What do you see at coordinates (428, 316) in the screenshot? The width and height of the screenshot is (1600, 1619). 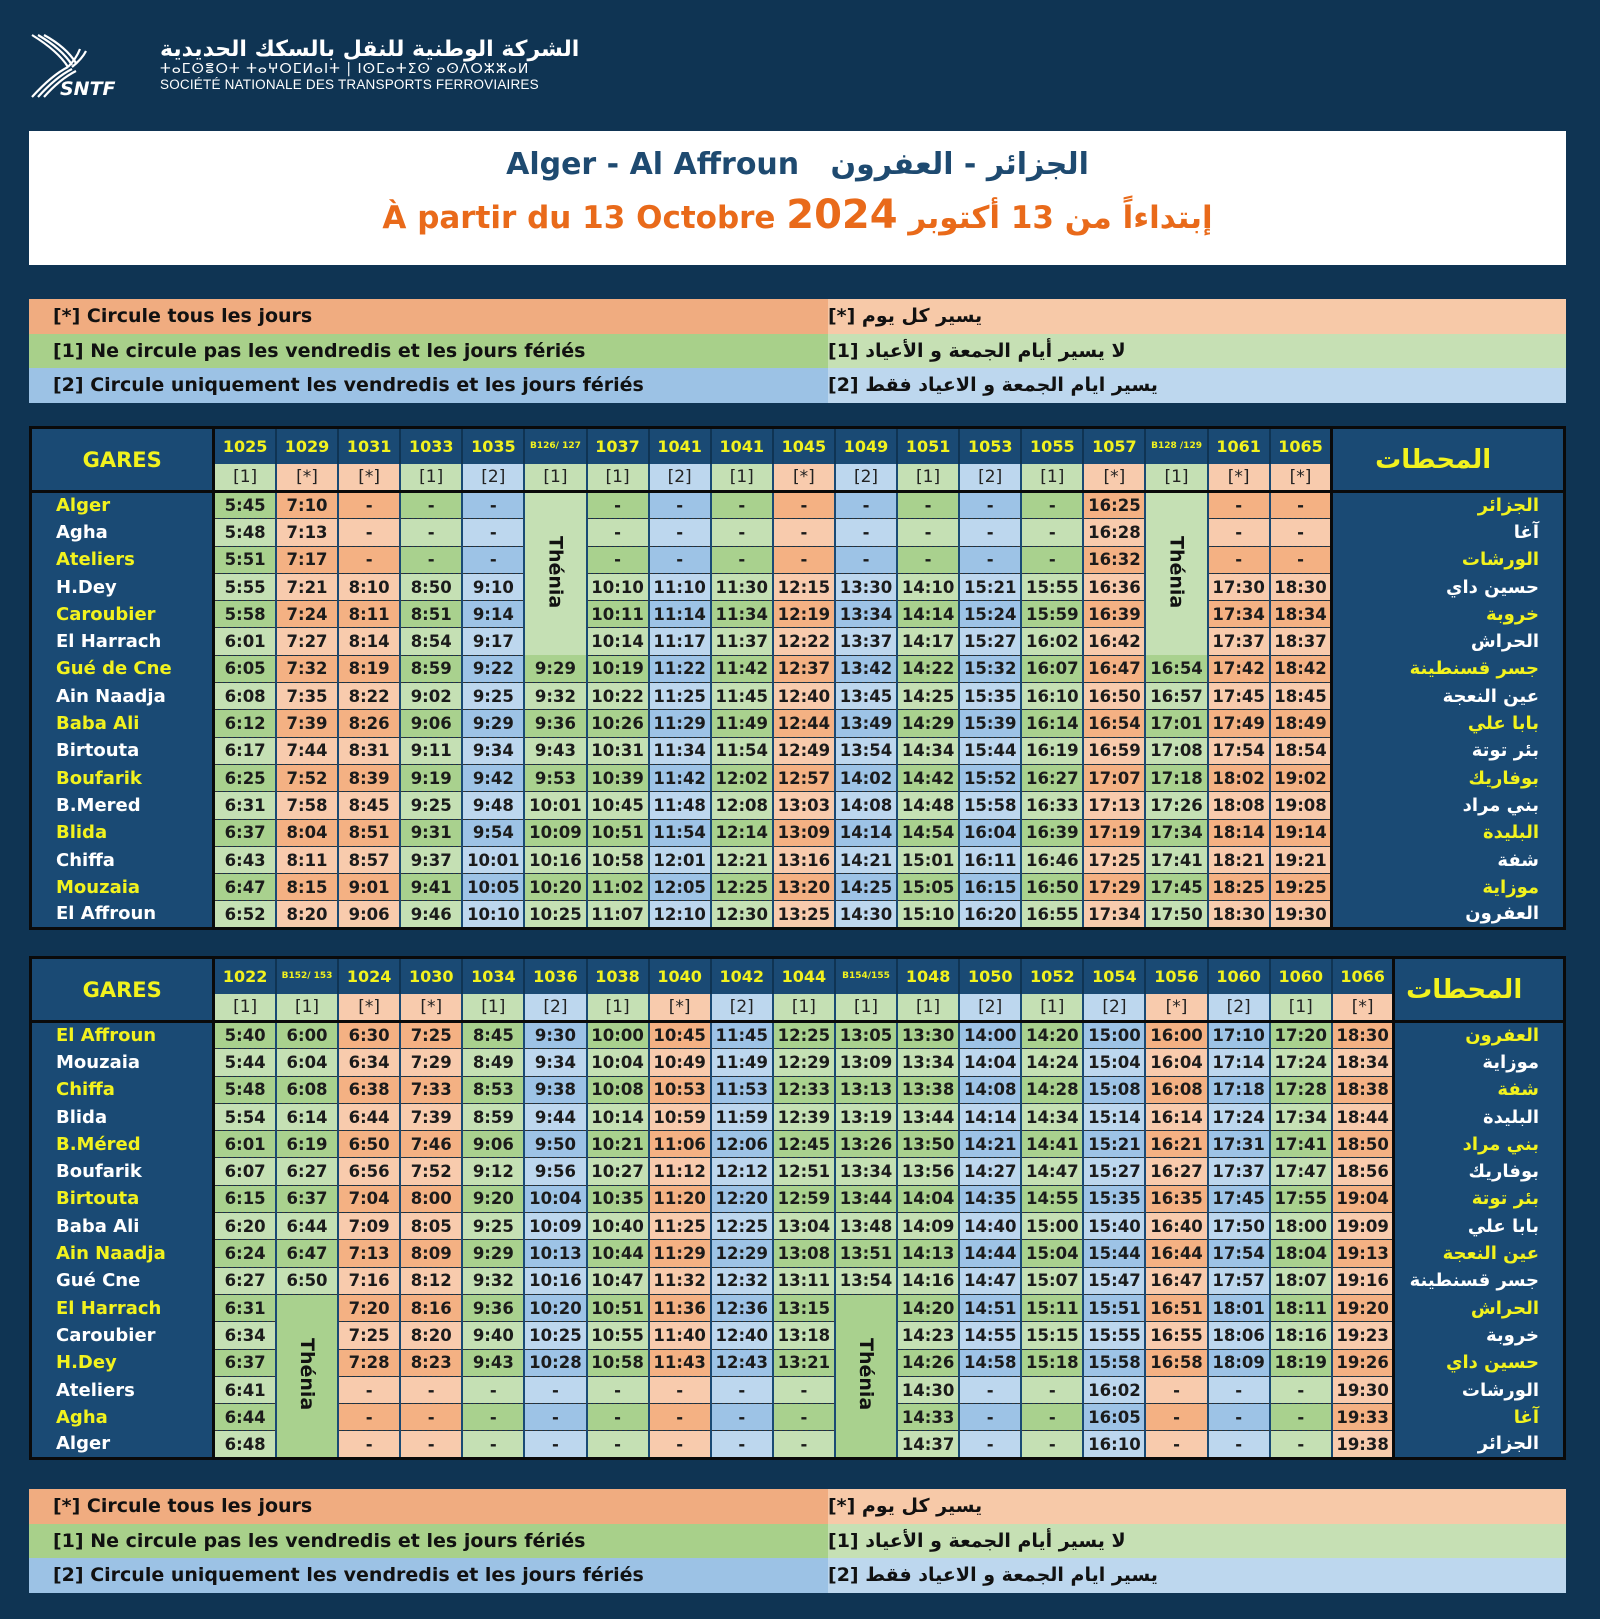 I see `legend-text-fr: [*] Circule tous les jours` at bounding box center [428, 316].